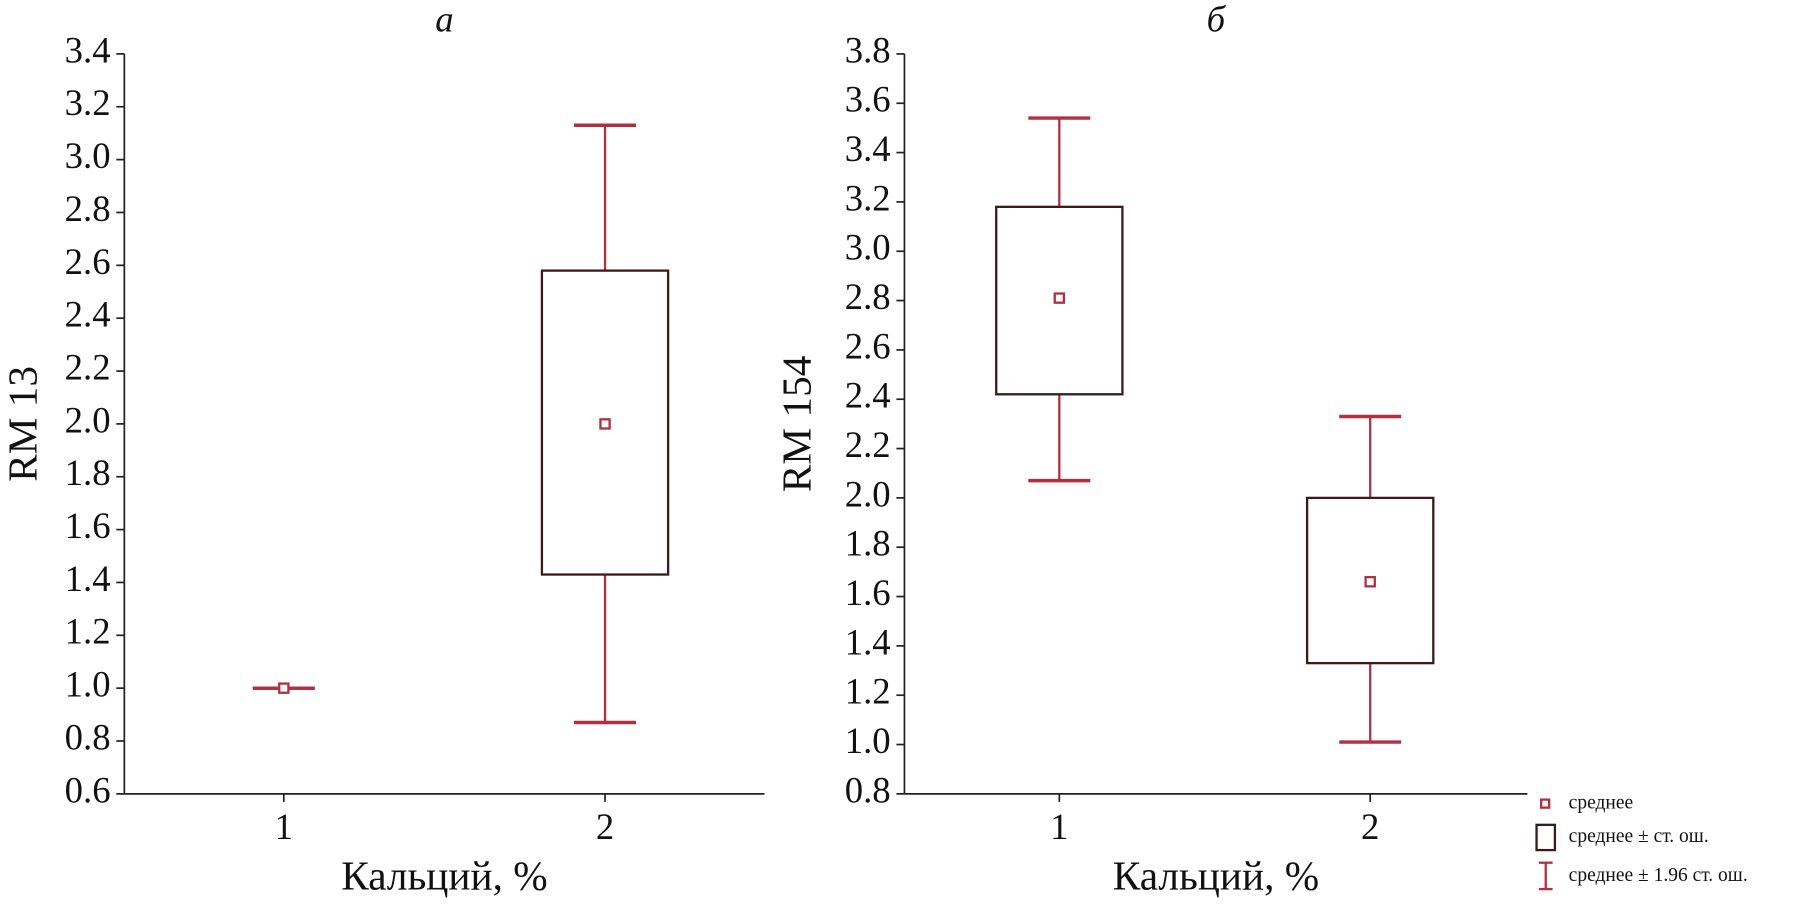 This screenshot has height=904, width=1802. Describe the element at coordinates (1658, 875) in the screenshot. I see `legend-label: среднее ± 1.96 ст. ош.` at that location.